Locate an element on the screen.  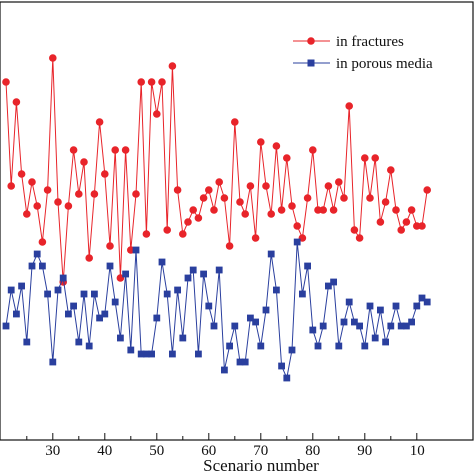
x-tick-label: 90 is located at coordinates (364, 451).